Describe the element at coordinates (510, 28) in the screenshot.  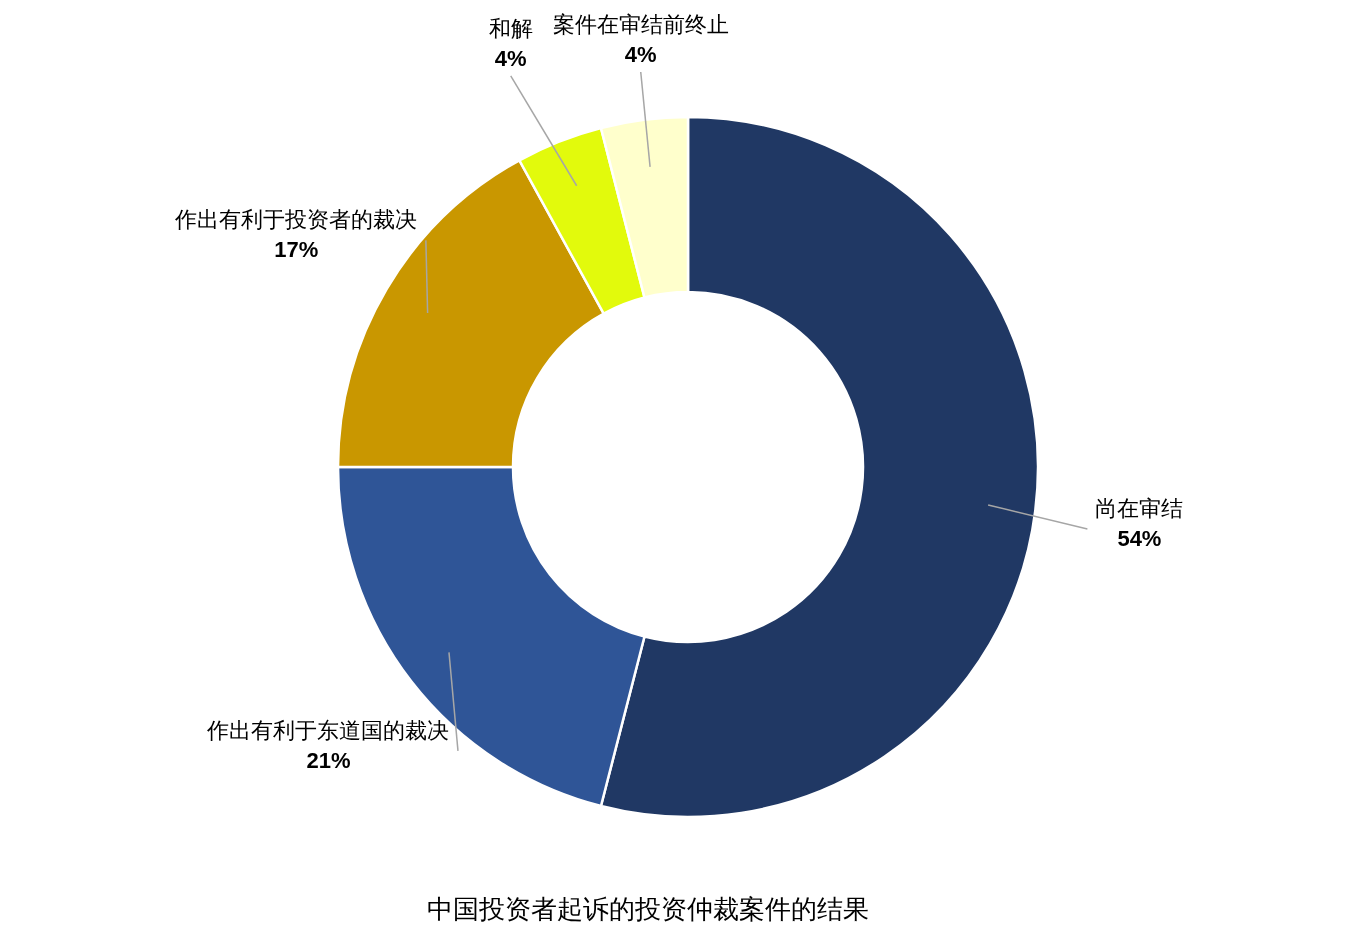
I see `slice-label: 和解` at that location.